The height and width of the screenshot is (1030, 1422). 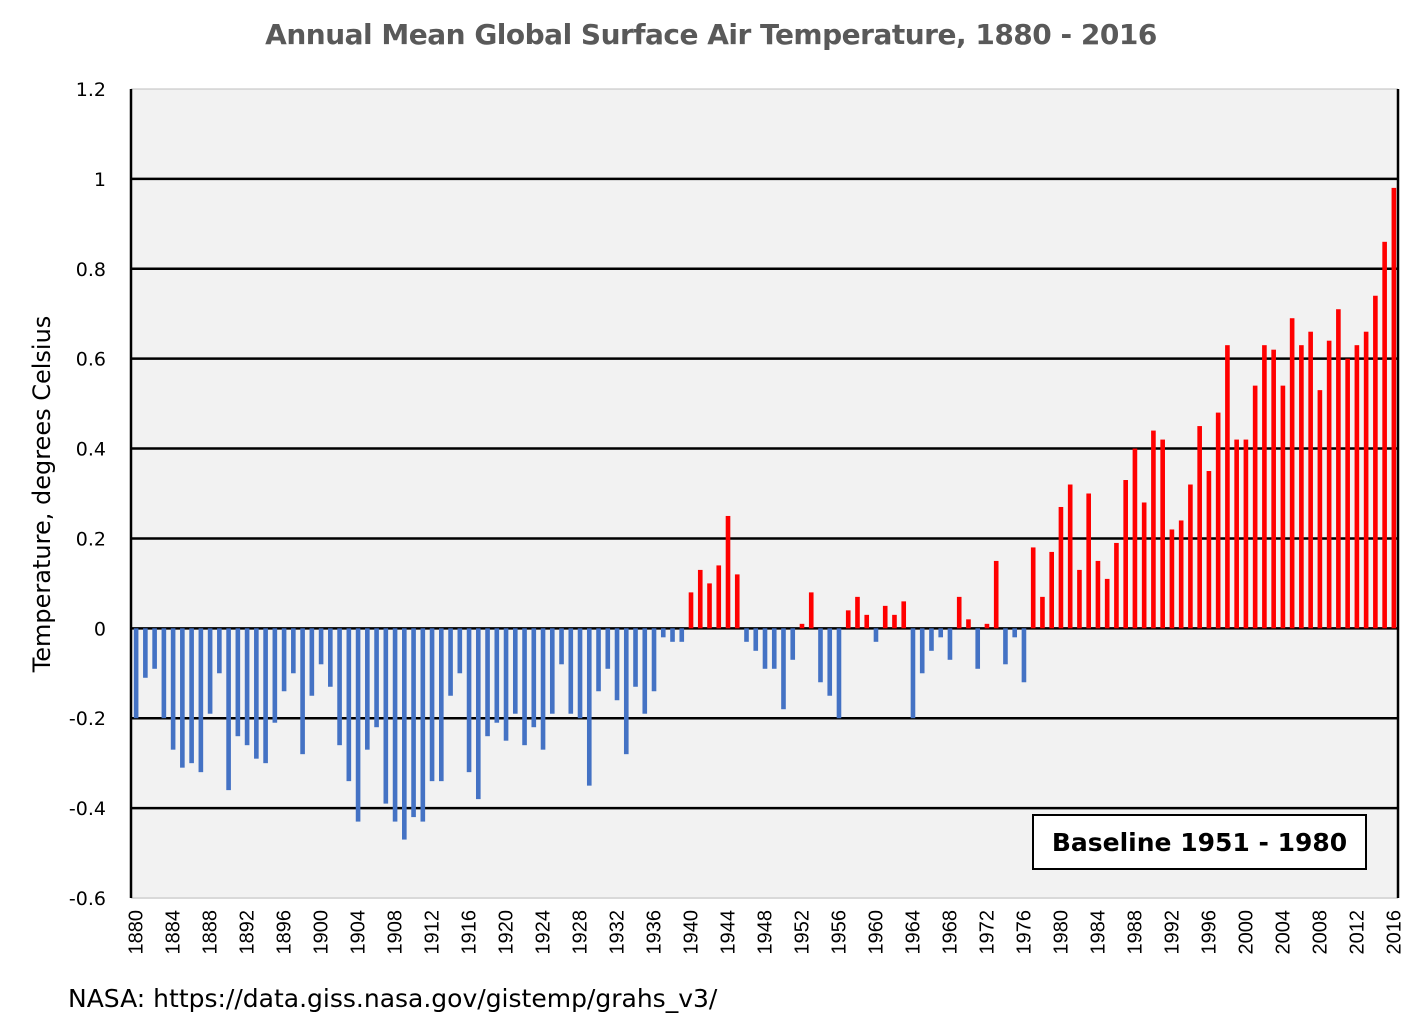 I want to click on bar-1906, so click(x=376, y=678).